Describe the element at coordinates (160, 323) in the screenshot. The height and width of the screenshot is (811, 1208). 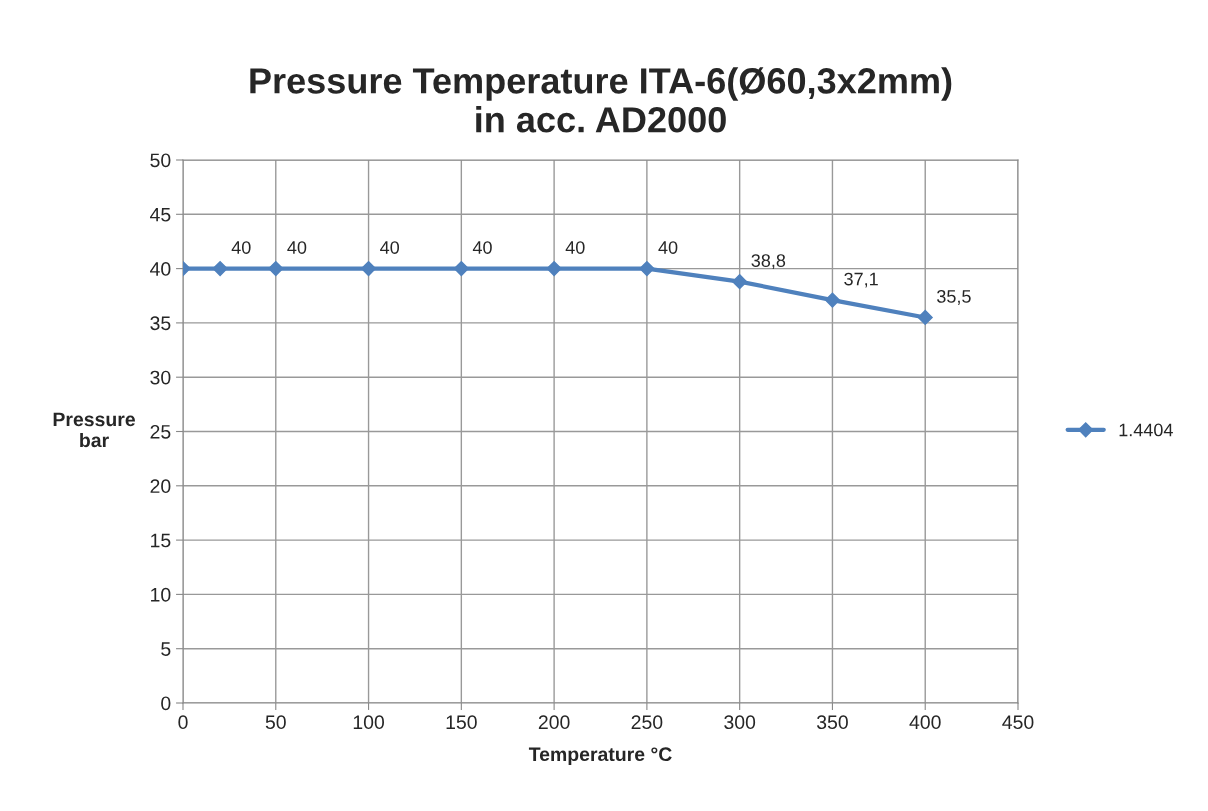
I see `y-tick-label: 35` at that location.